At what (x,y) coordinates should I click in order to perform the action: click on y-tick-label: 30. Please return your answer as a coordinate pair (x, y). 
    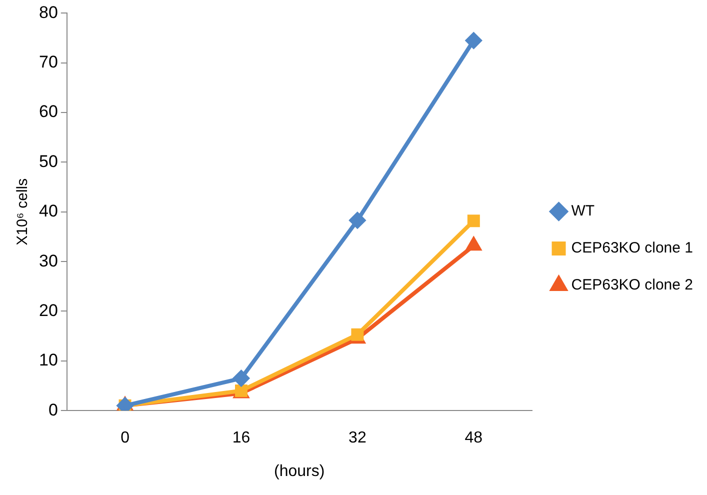
    Looking at the image, I should click on (48, 260).